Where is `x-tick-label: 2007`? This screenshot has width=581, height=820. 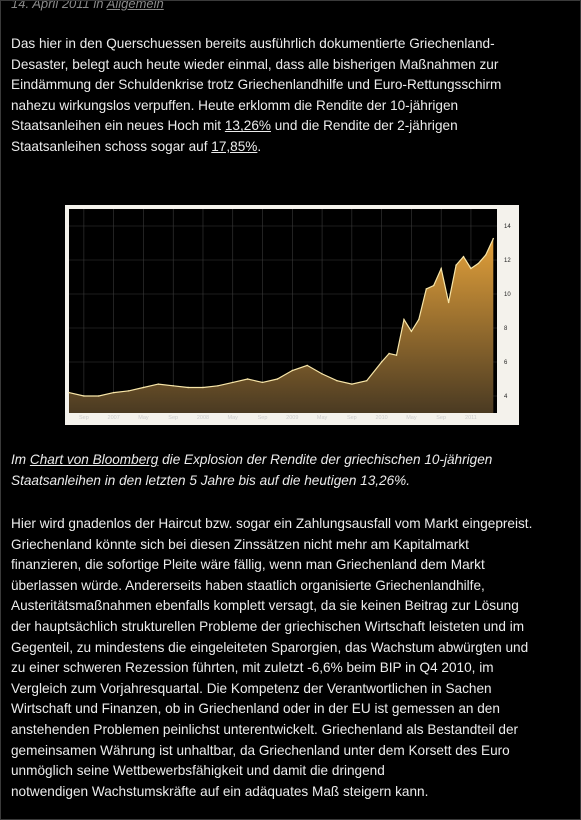
x-tick-label: 2007 is located at coordinates (114, 418).